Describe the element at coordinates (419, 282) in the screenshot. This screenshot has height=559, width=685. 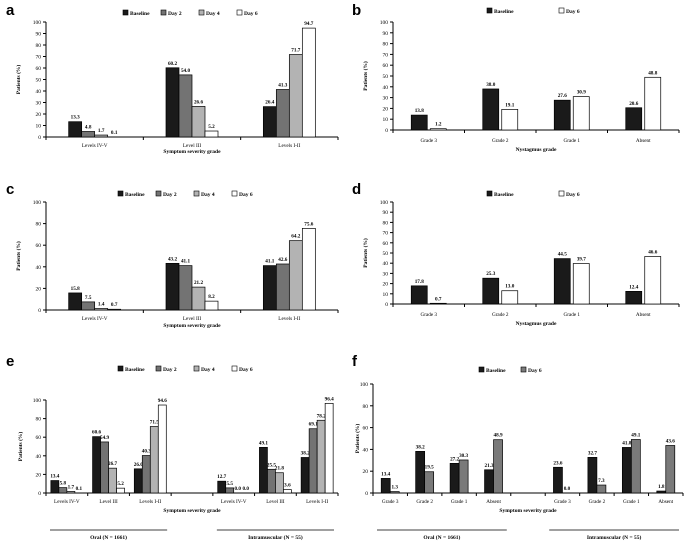
I see `data-label: 17.8` at that location.